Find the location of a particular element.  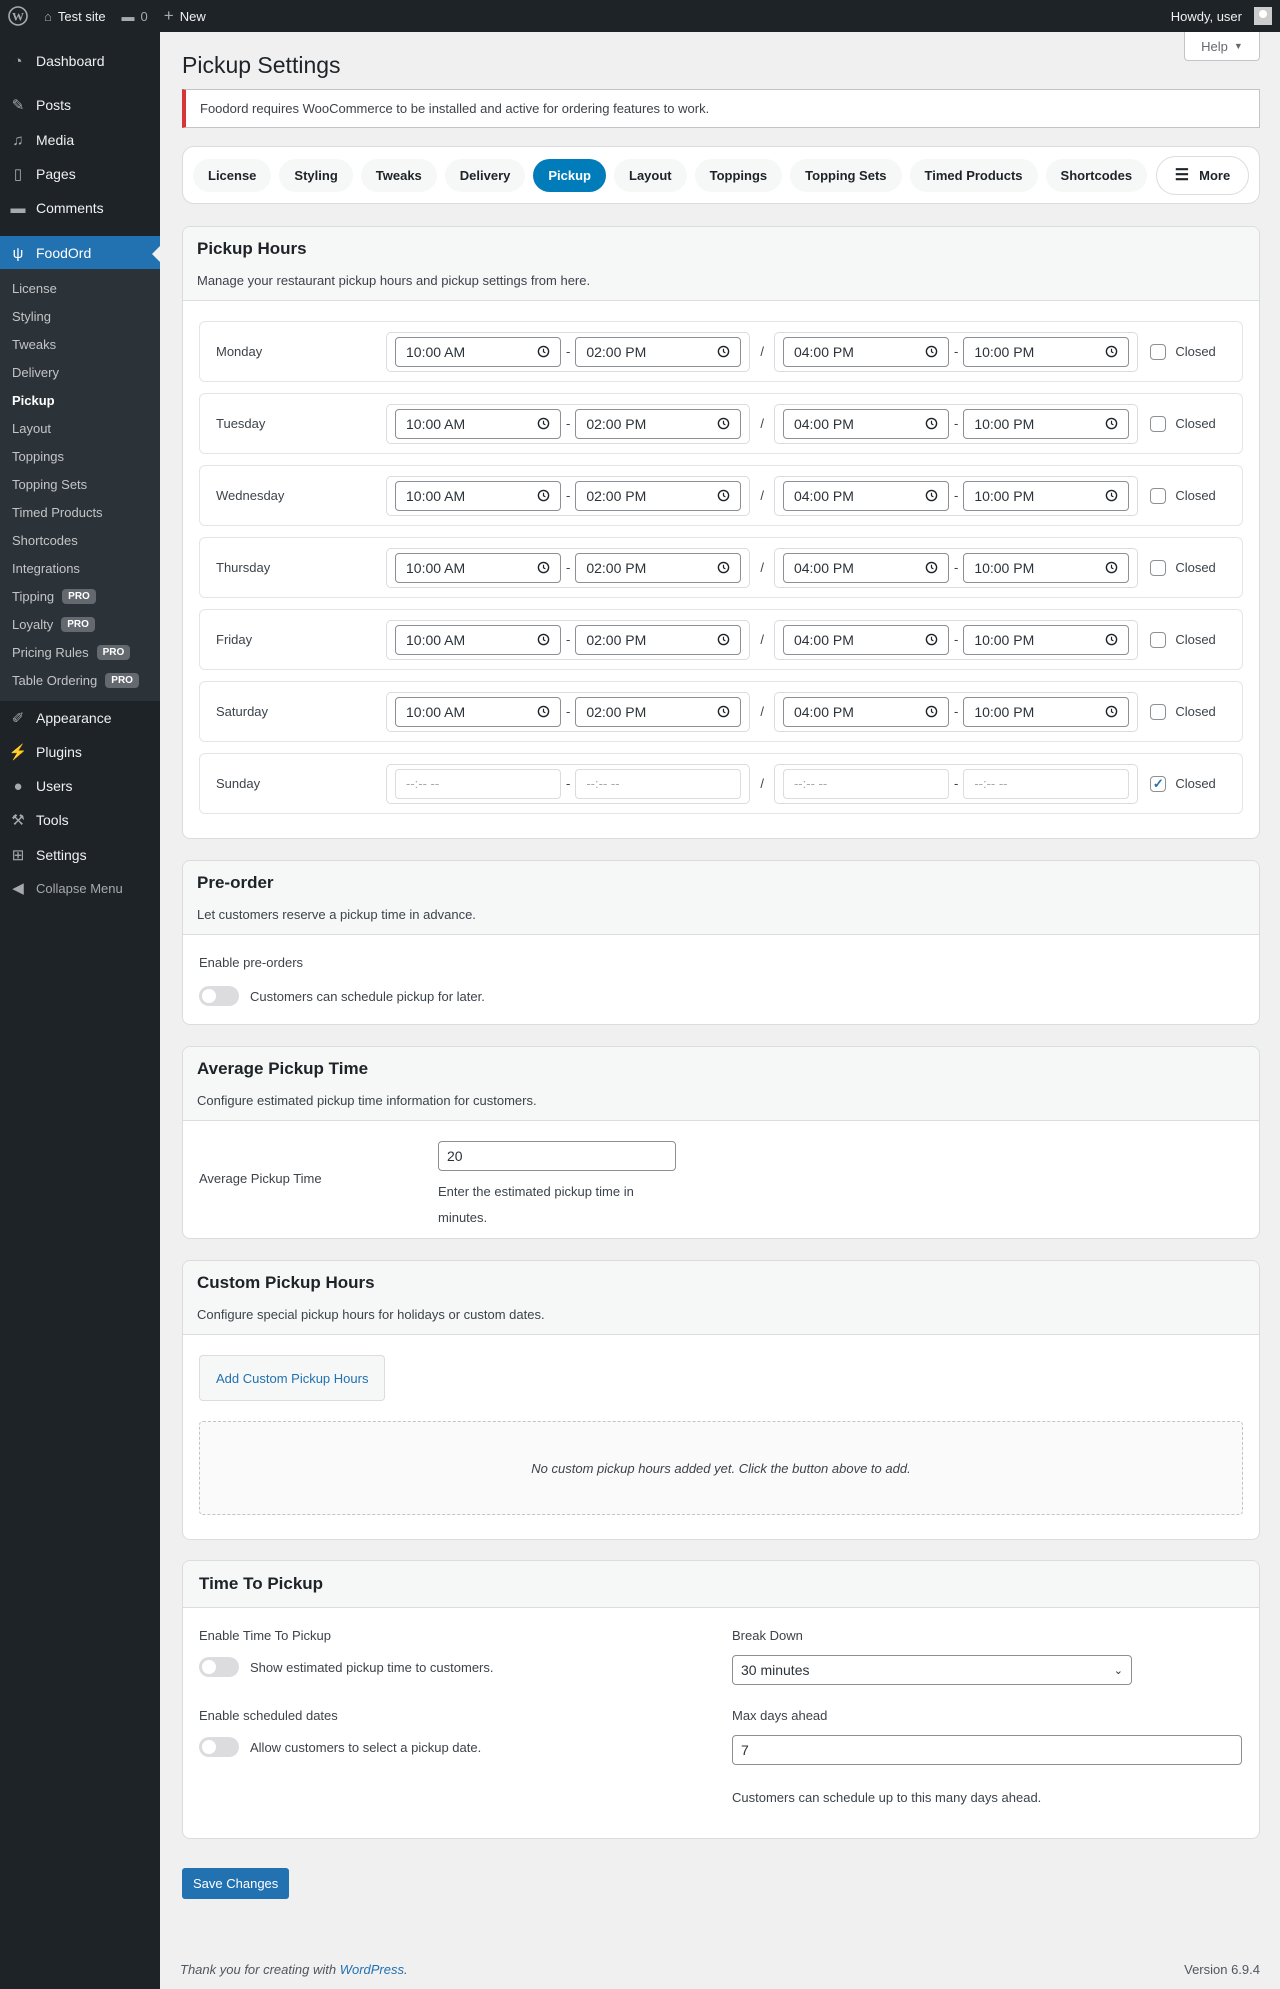

submenu-toppings: Toppings is located at coordinates (38, 456).